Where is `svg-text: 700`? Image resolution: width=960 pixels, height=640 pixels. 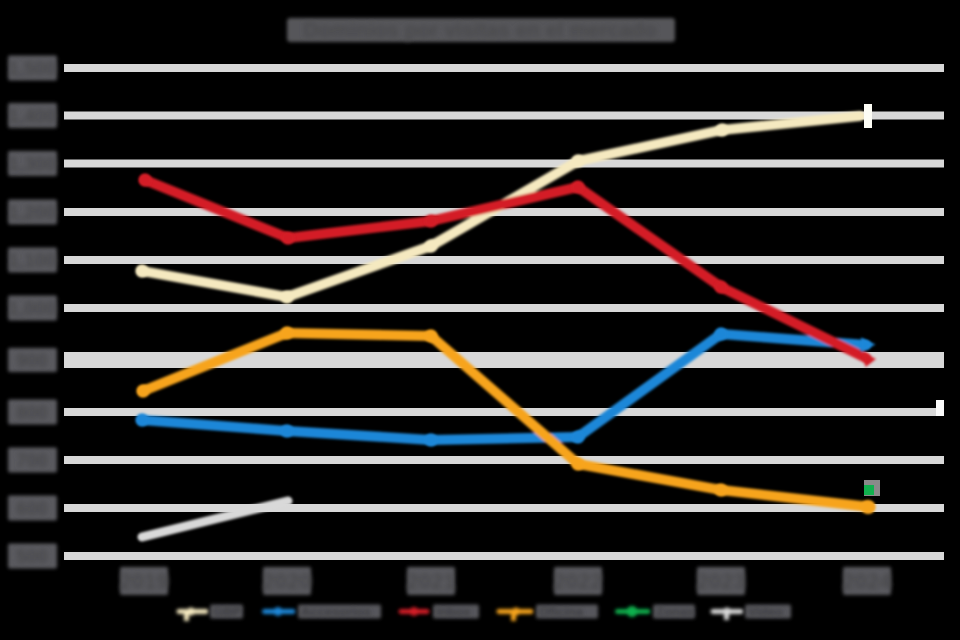 svg-text: 700 is located at coordinates (32, 461).